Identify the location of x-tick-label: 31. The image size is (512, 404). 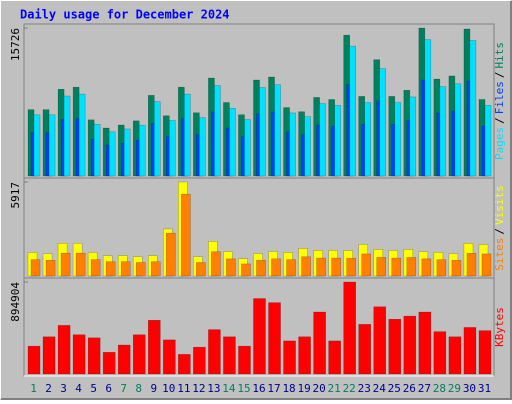
(484, 388).